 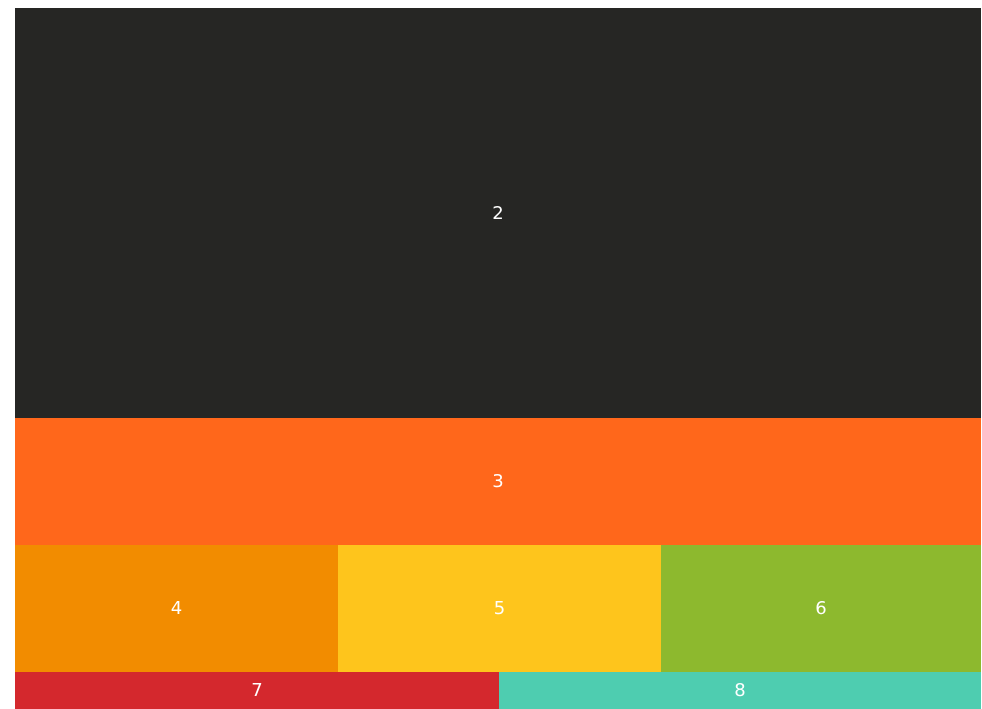 I want to click on block-8: 8, so click(x=740, y=690).